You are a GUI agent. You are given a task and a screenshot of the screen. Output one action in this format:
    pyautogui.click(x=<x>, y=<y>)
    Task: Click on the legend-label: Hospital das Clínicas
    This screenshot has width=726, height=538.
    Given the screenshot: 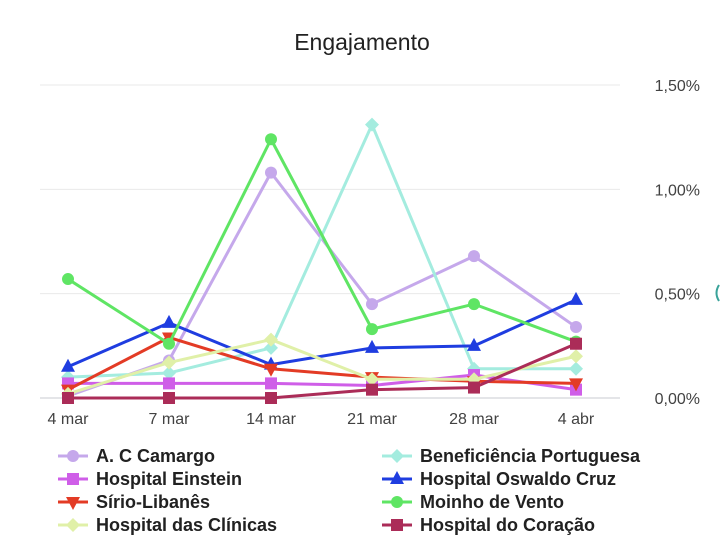 What is the action you would take?
    pyautogui.click(x=186, y=525)
    